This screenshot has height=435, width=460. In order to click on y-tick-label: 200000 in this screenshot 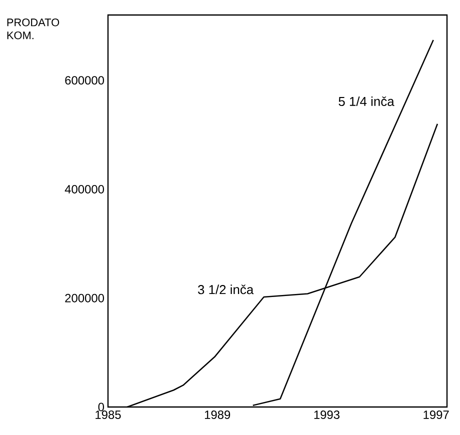, I will do `click(84, 298)`.